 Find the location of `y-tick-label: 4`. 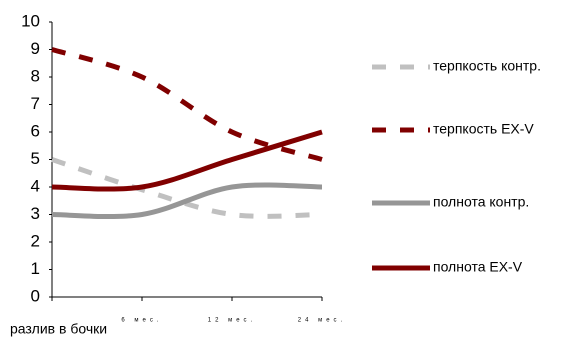

y-tick-label: 4 is located at coordinates (35, 185).